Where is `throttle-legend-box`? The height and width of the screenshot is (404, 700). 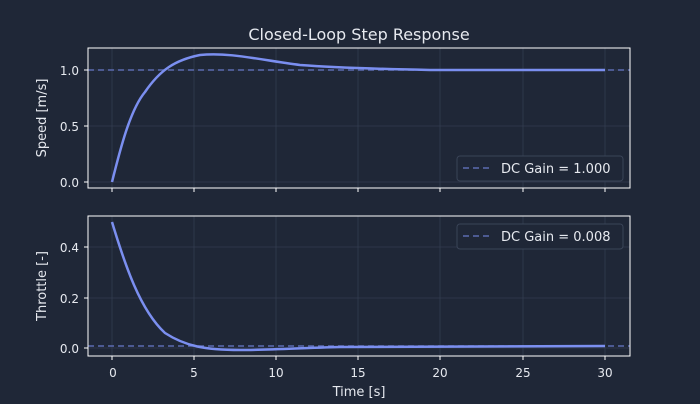 throttle-legend-box is located at coordinates (540, 236).